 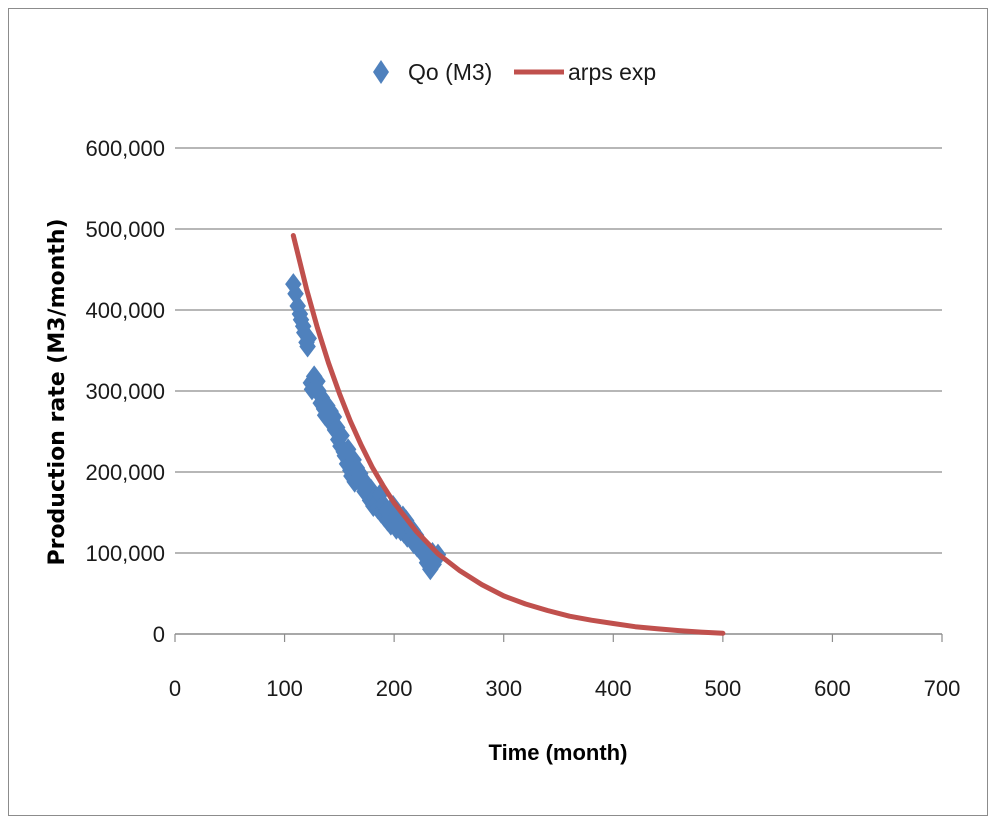 I want to click on y-tick-label: 200,000, so click(x=125, y=472).